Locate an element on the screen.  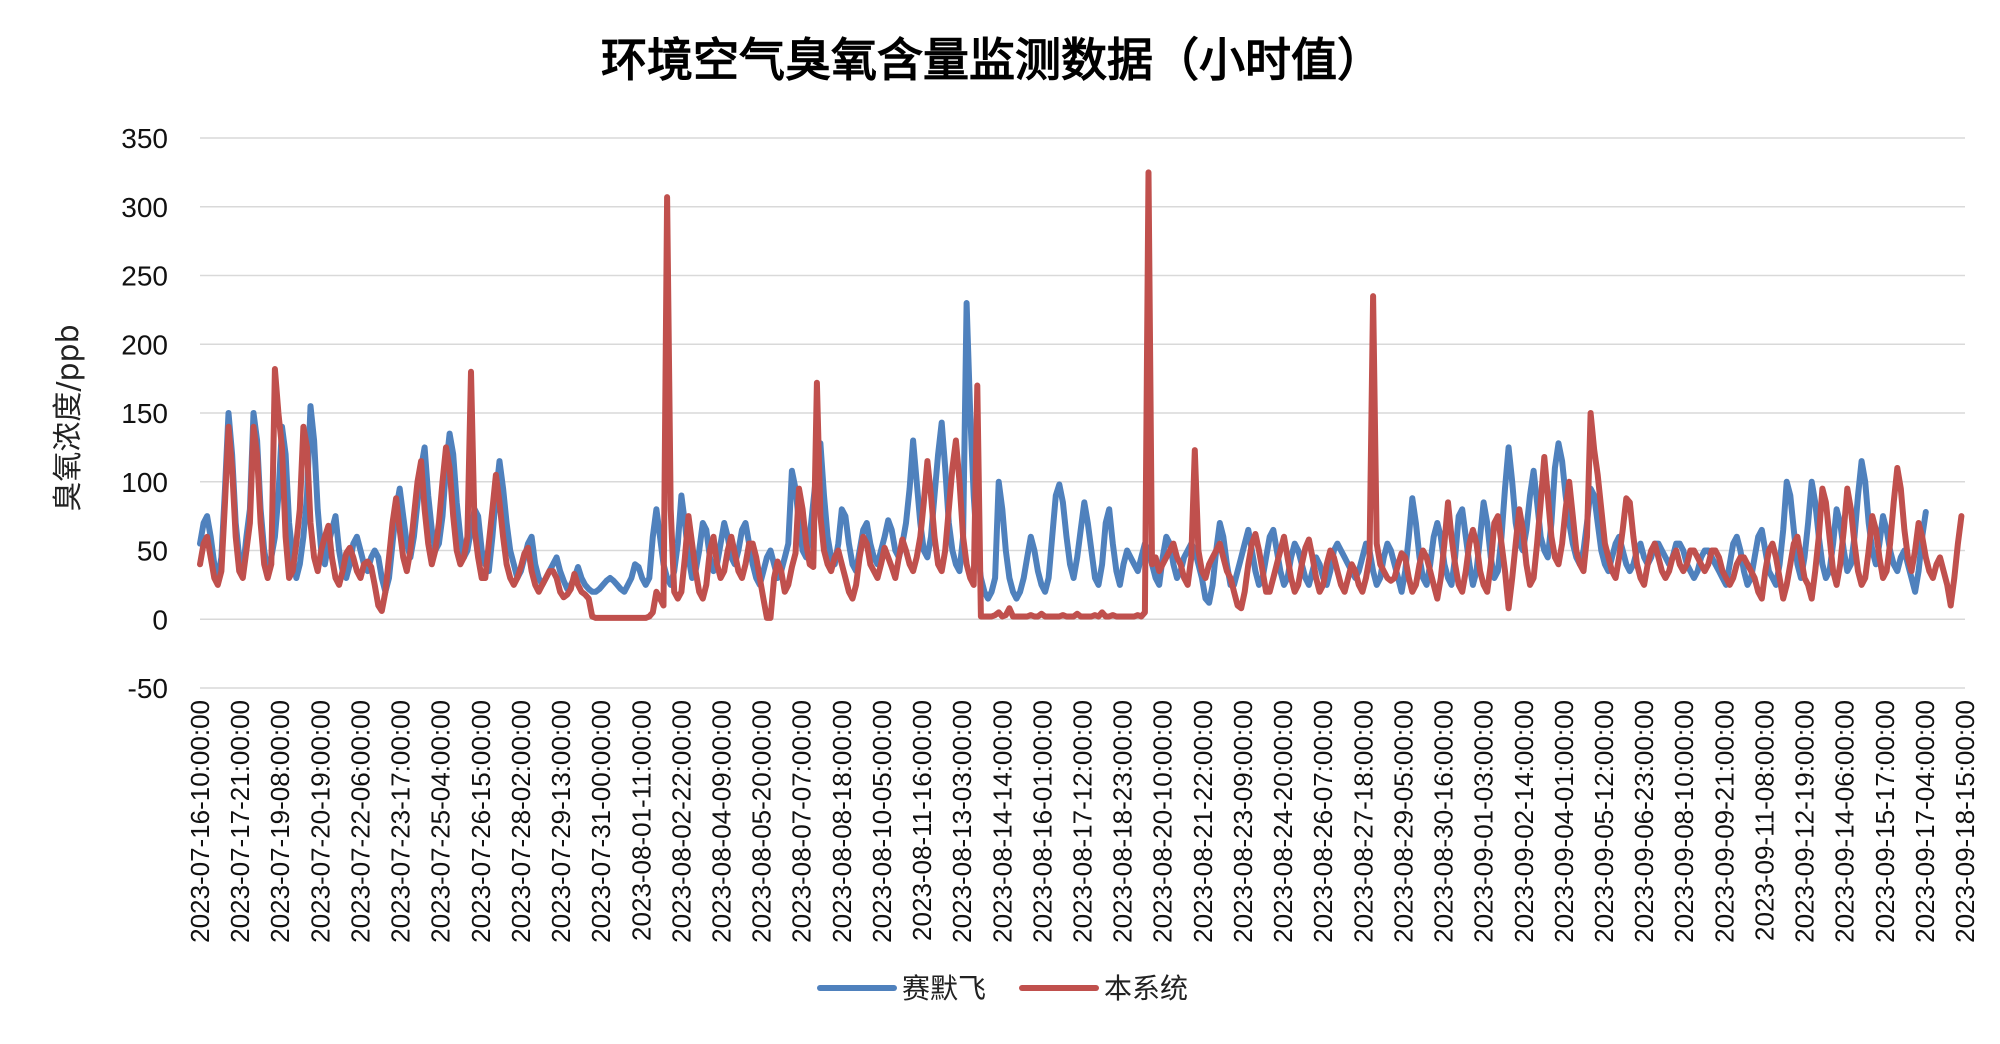
x-tick-label: 2023-09-17-04:00:00 is located at coordinates (1925, 821).